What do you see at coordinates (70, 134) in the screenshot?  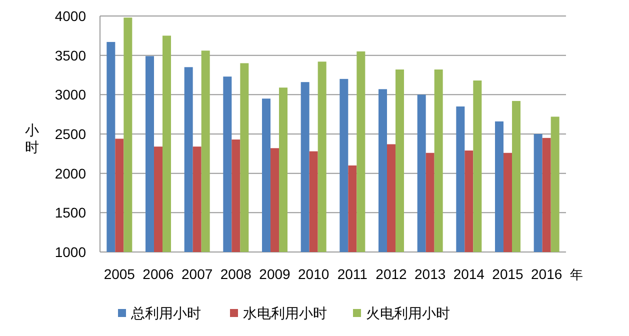 I see `y-tick-label: 2500` at bounding box center [70, 134].